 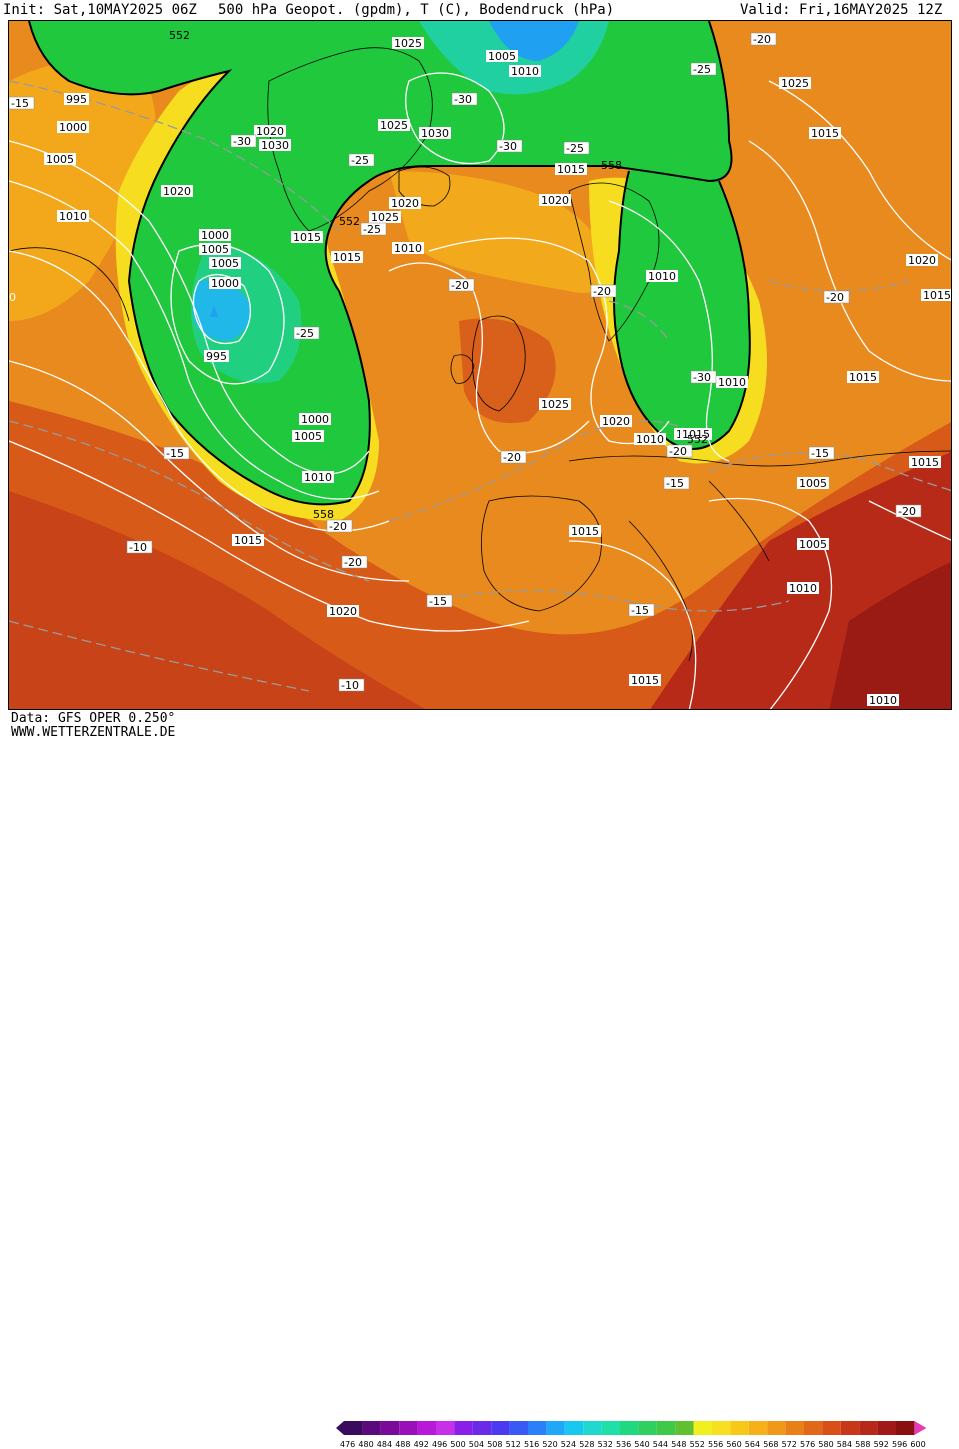 What do you see at coordinates (138, 547) in the screenshot?
I see `svg-text: -10` at bounding box center [138, 547].